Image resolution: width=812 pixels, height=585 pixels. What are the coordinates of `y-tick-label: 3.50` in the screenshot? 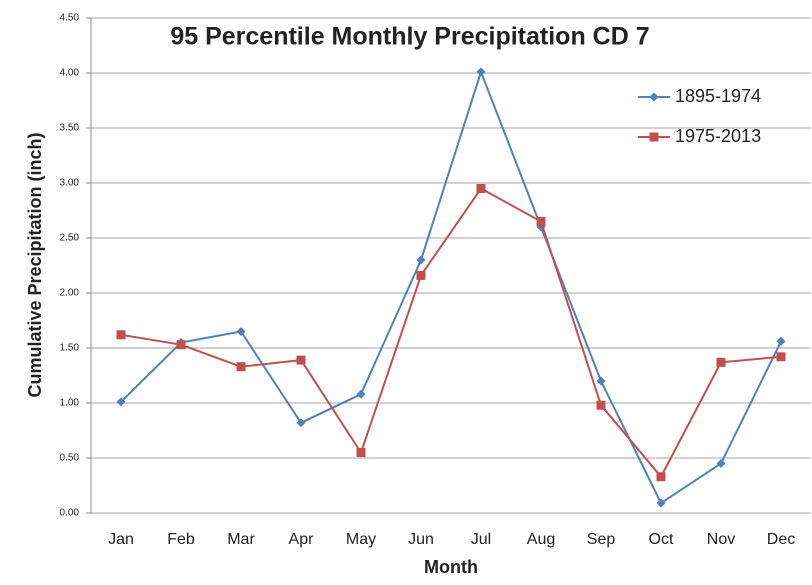 It's located at (70, 128).